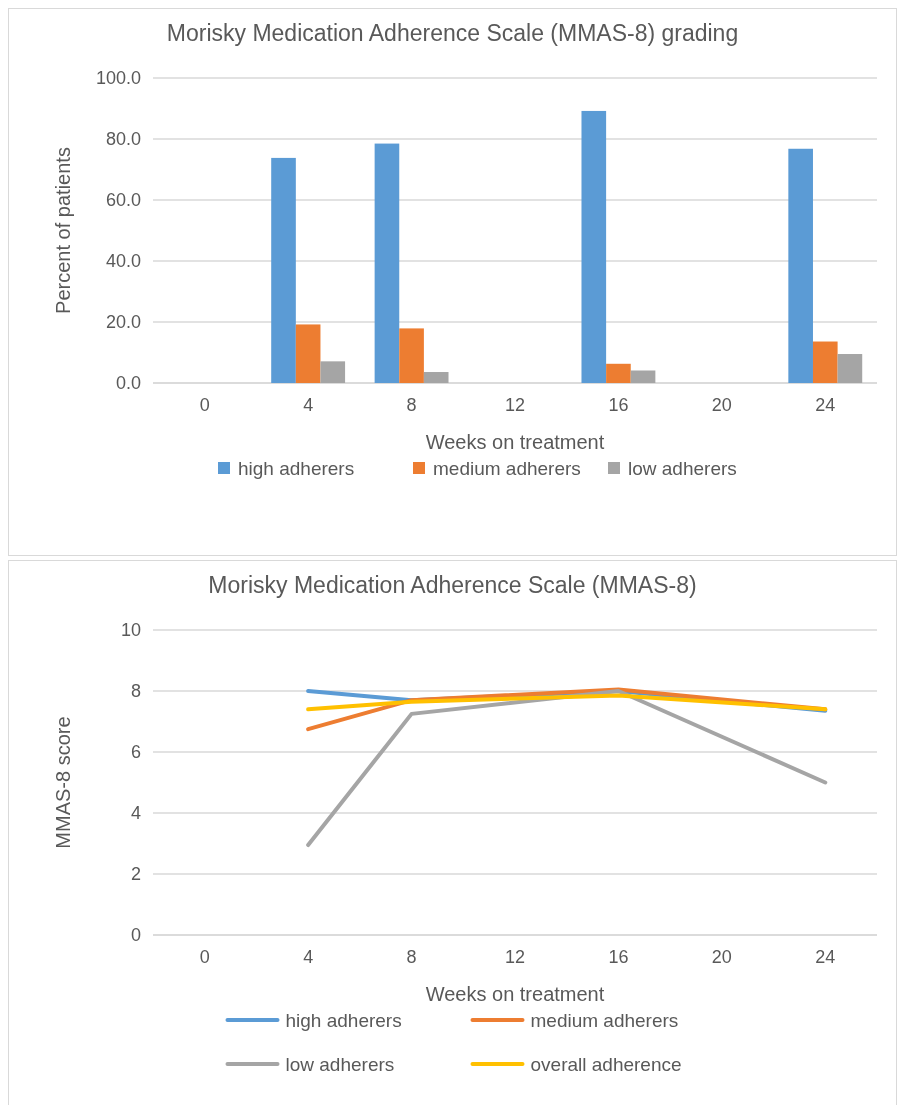 The image size is (905, 1105). I want to click on chart-title: Morisky Medication Adherence Scale (MMAS-8) grading, so click(452, 33).